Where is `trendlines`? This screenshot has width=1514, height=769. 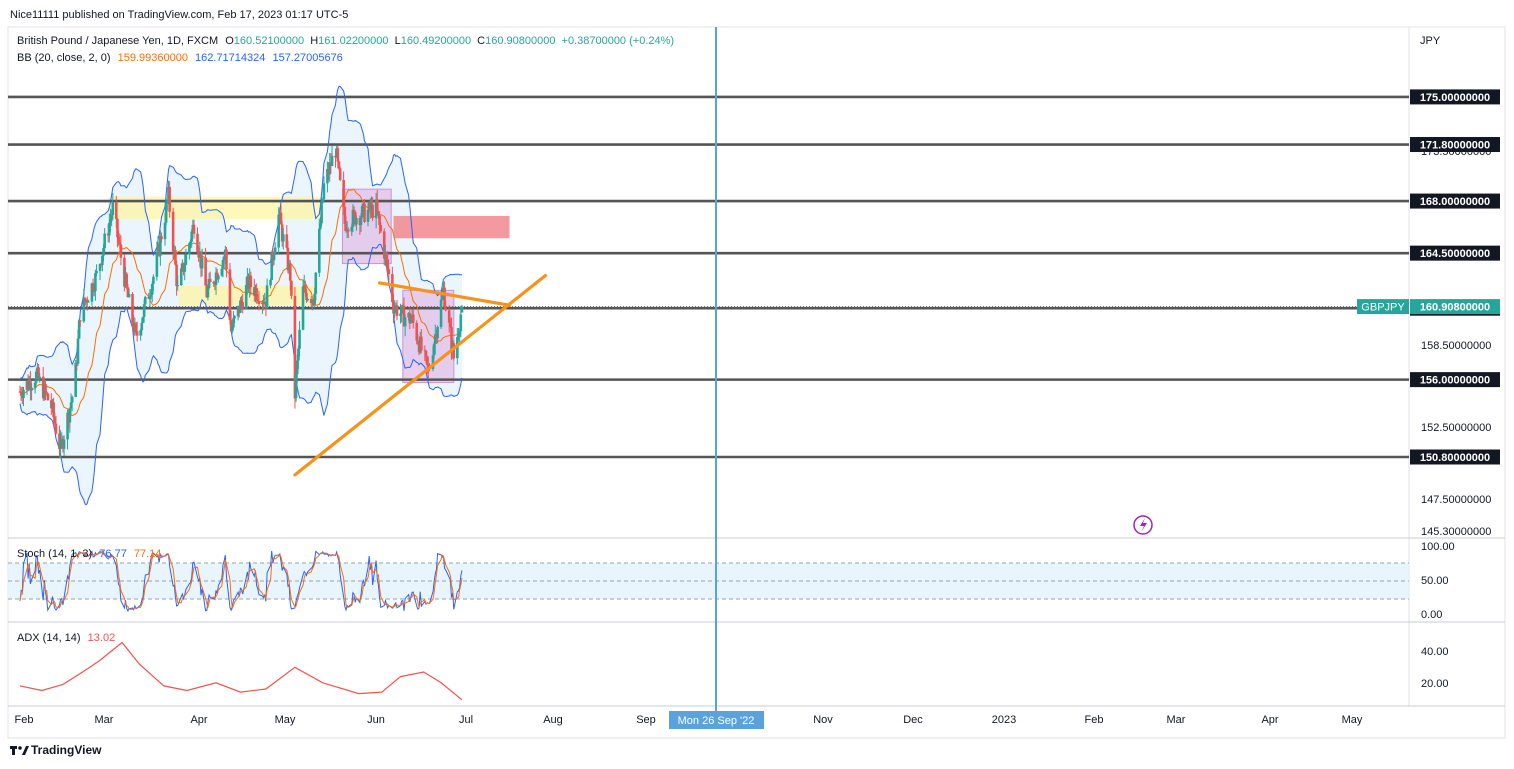 trendlines is located at coordinates (420, 375).